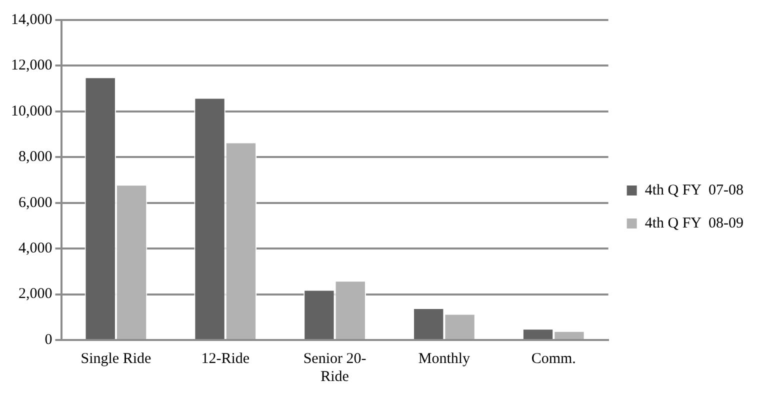 This screenshot has width=770, height=404. Describe the element at coordinates (694, 190) in the screenshot. I see `legend-label: 4th Q FY 07-08` at that location.